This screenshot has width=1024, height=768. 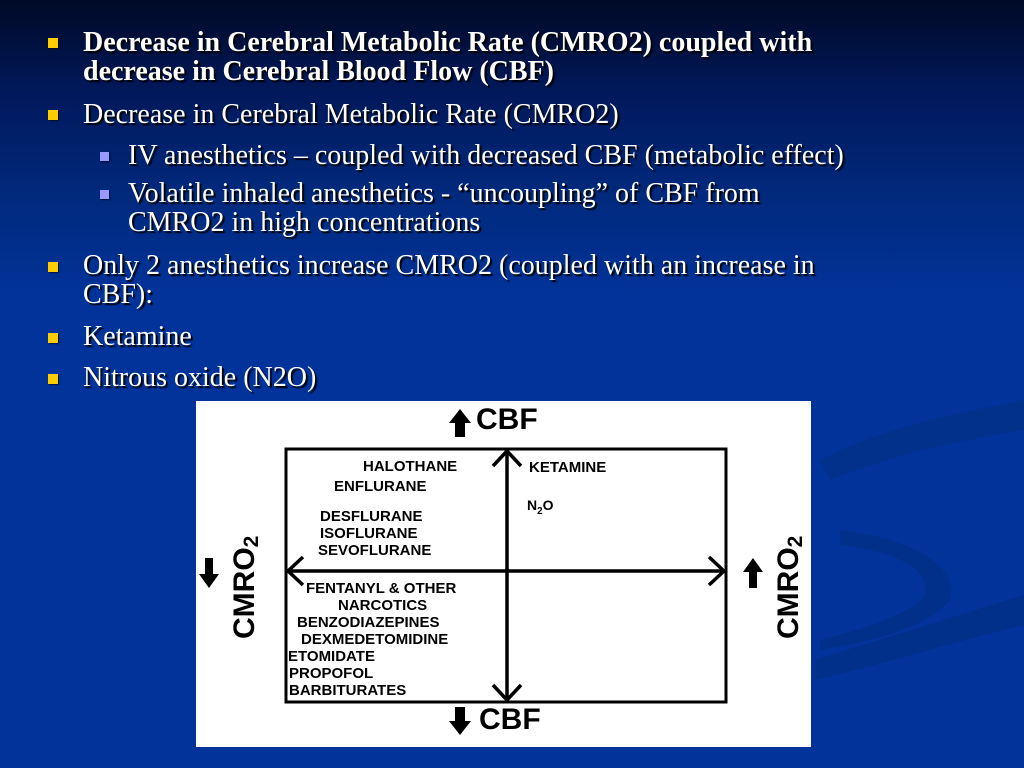 I want to click on cmro2-increase-label: CMRO2, so click(x=790, y=587).